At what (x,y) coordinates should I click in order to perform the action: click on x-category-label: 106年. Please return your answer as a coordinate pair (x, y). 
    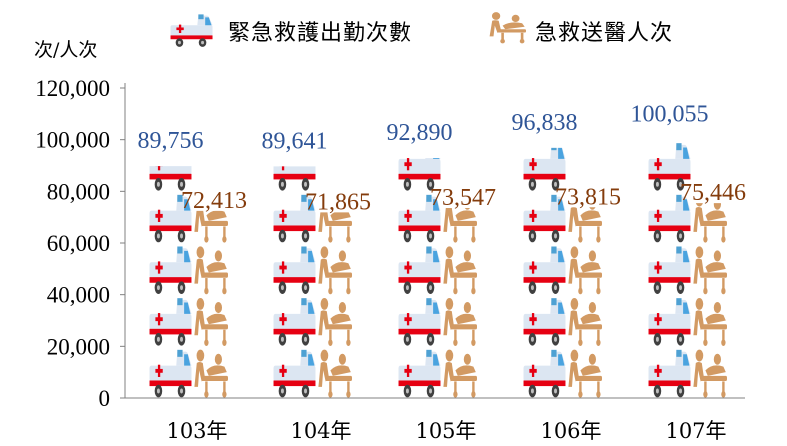
    Looking at the image, I should click on (570, 431).